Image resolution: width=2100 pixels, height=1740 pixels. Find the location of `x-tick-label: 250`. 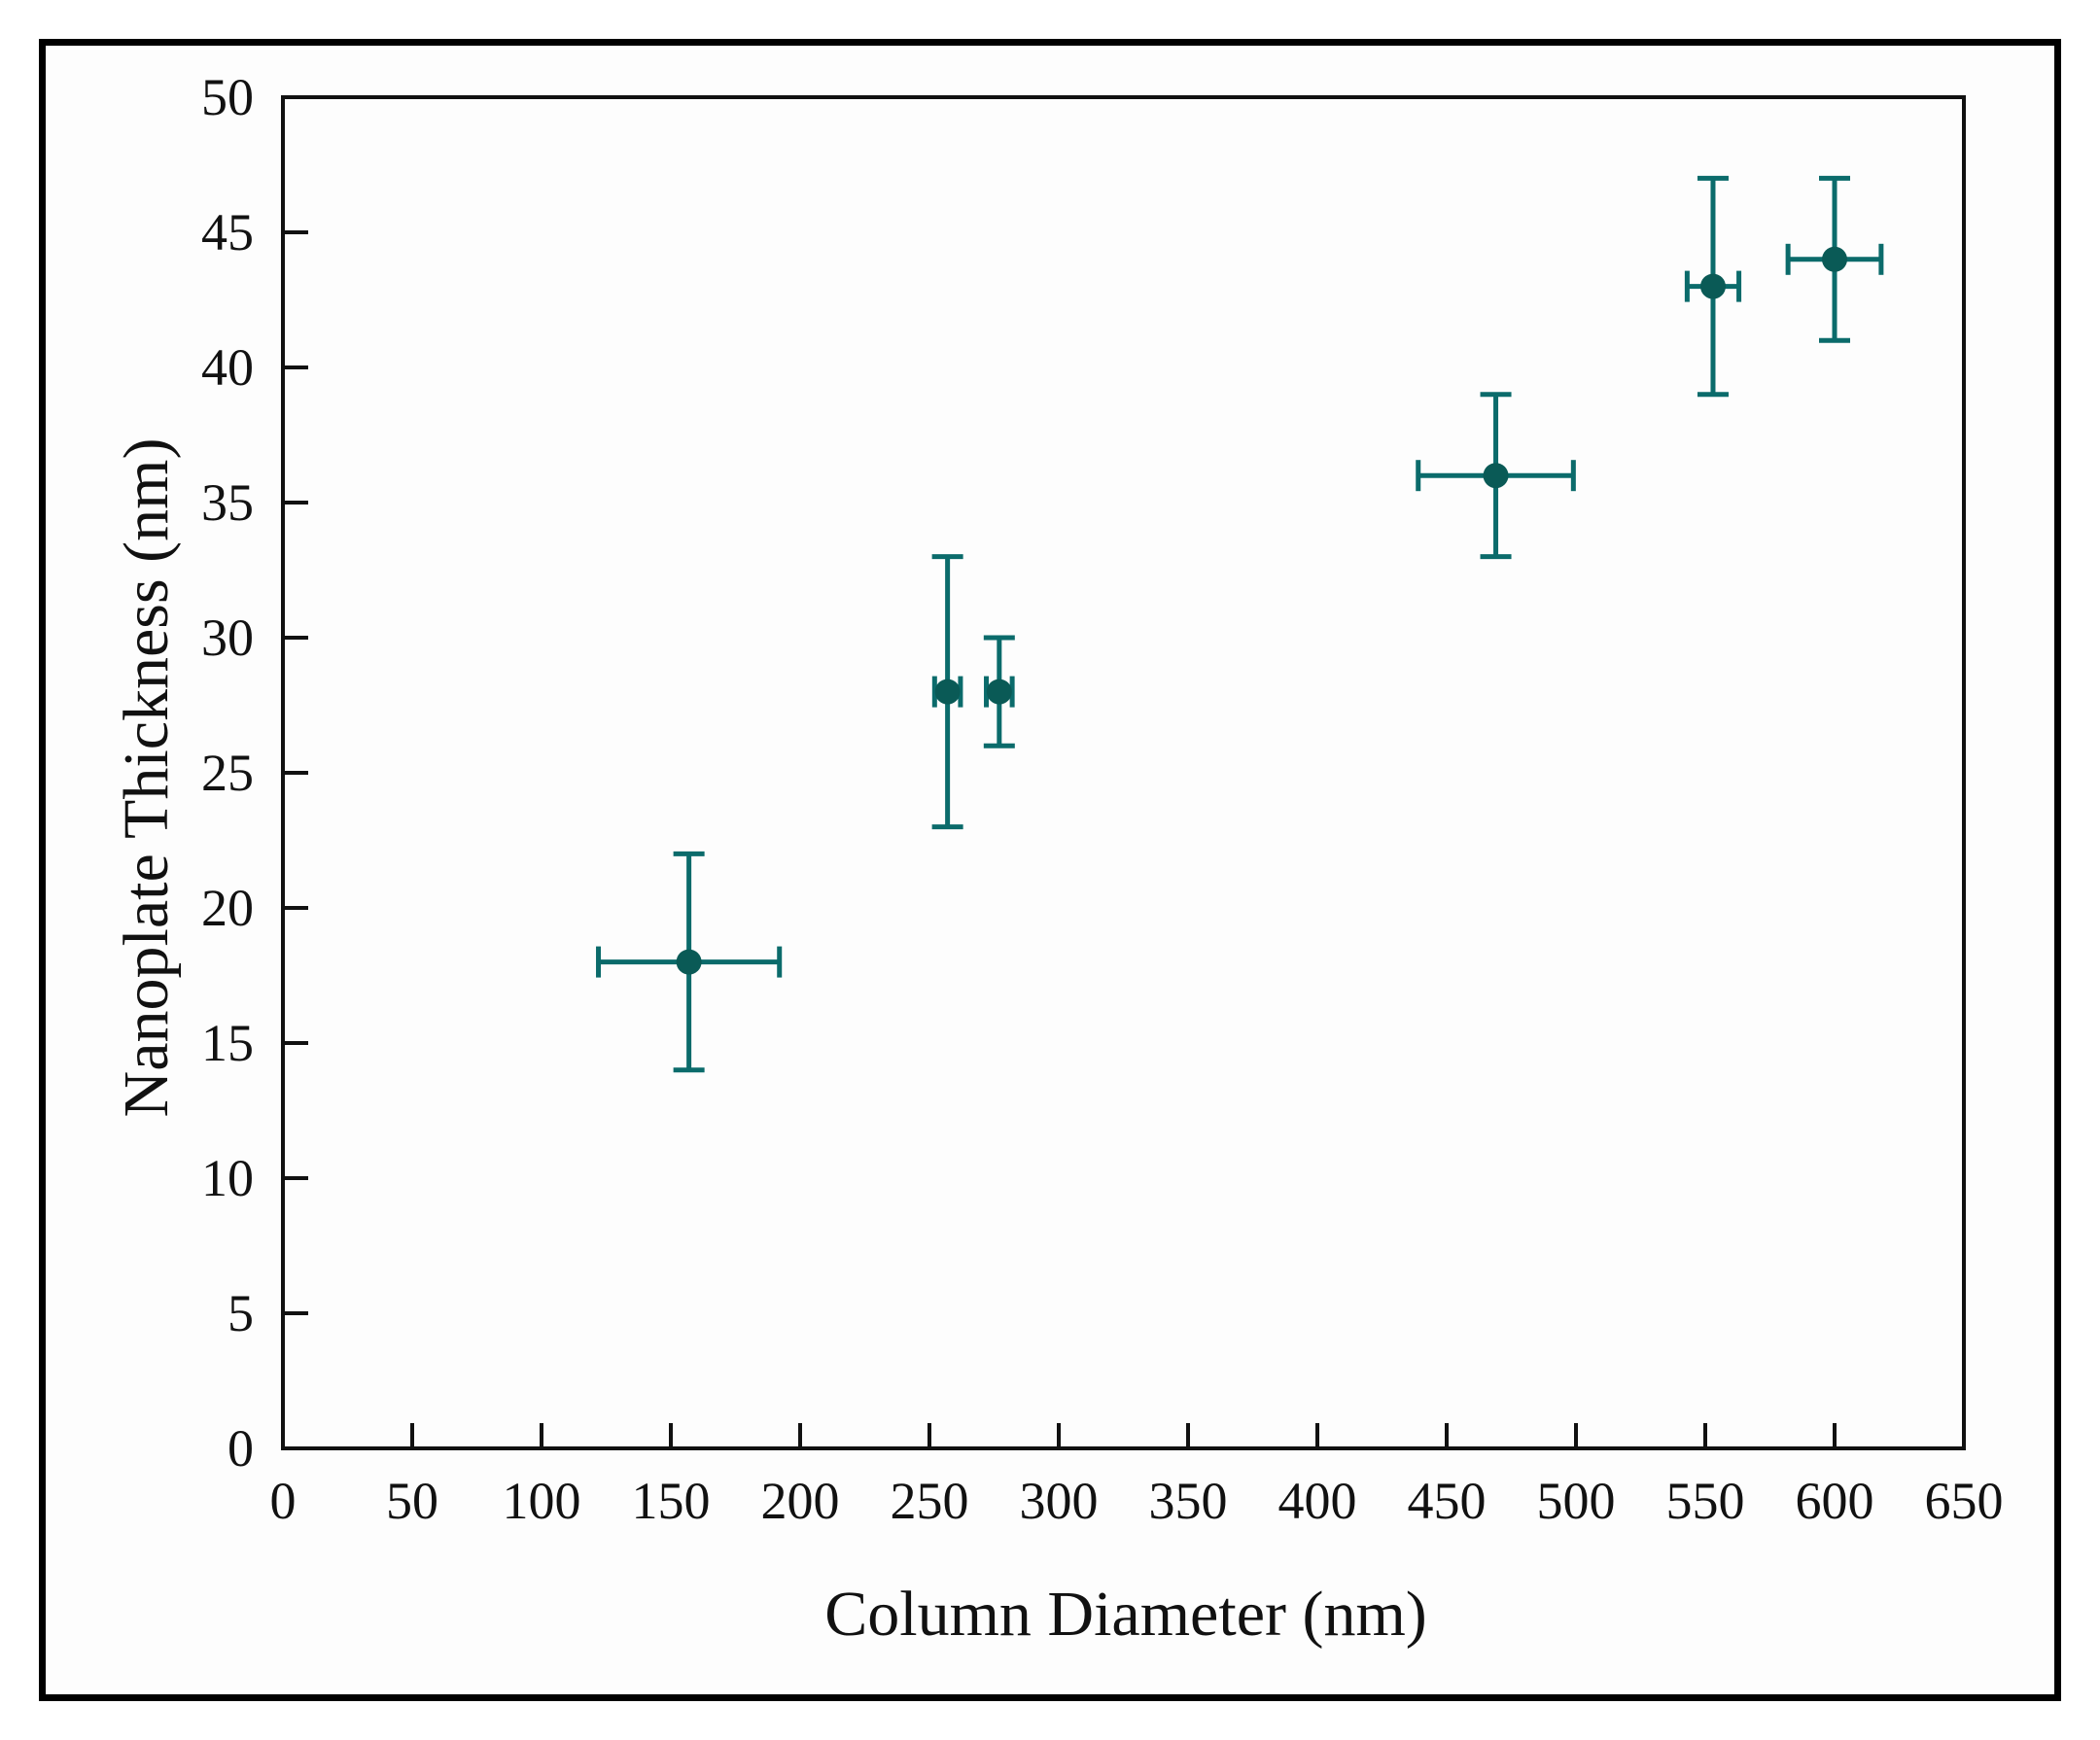

x-tick-label: 250 is located at coordinates (930, 1501).